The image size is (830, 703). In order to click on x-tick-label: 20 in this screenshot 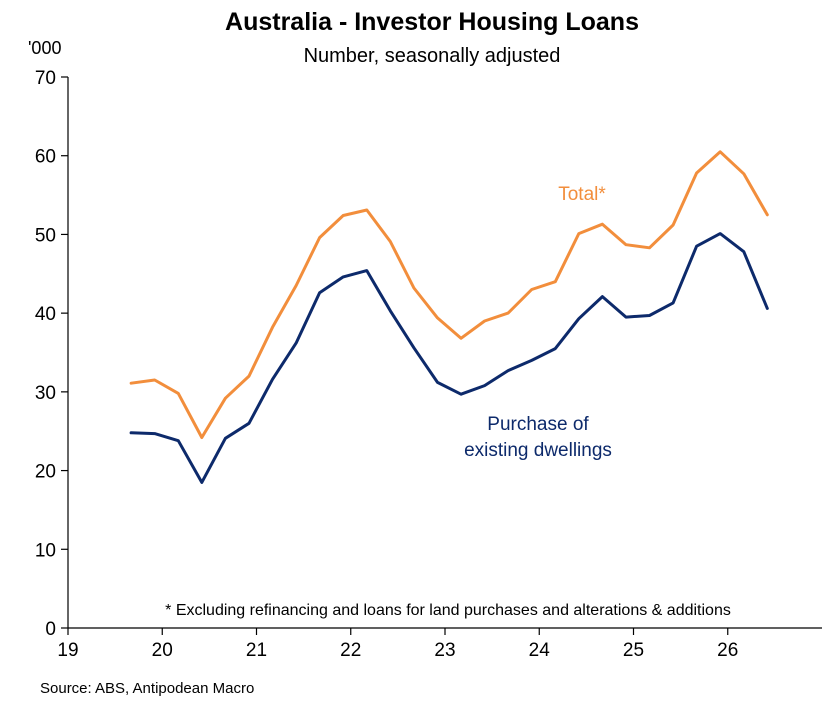, I will do `click(162, 650)`.